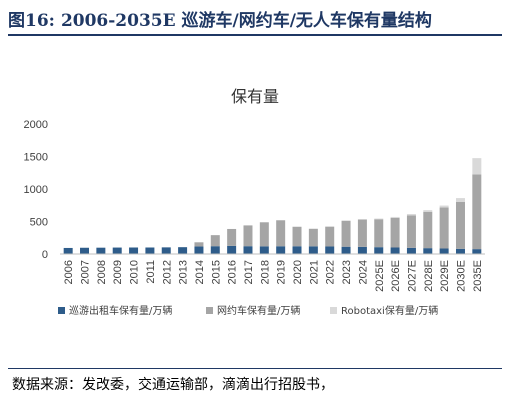 This screenshot has height=400, width=510. What do you see at coordinates (246, 21) in the screenshot?
I see `figure-caption: 2006-2035E 巡游车/网约车/无人车保有量结构` at bounding box center [246, 21].